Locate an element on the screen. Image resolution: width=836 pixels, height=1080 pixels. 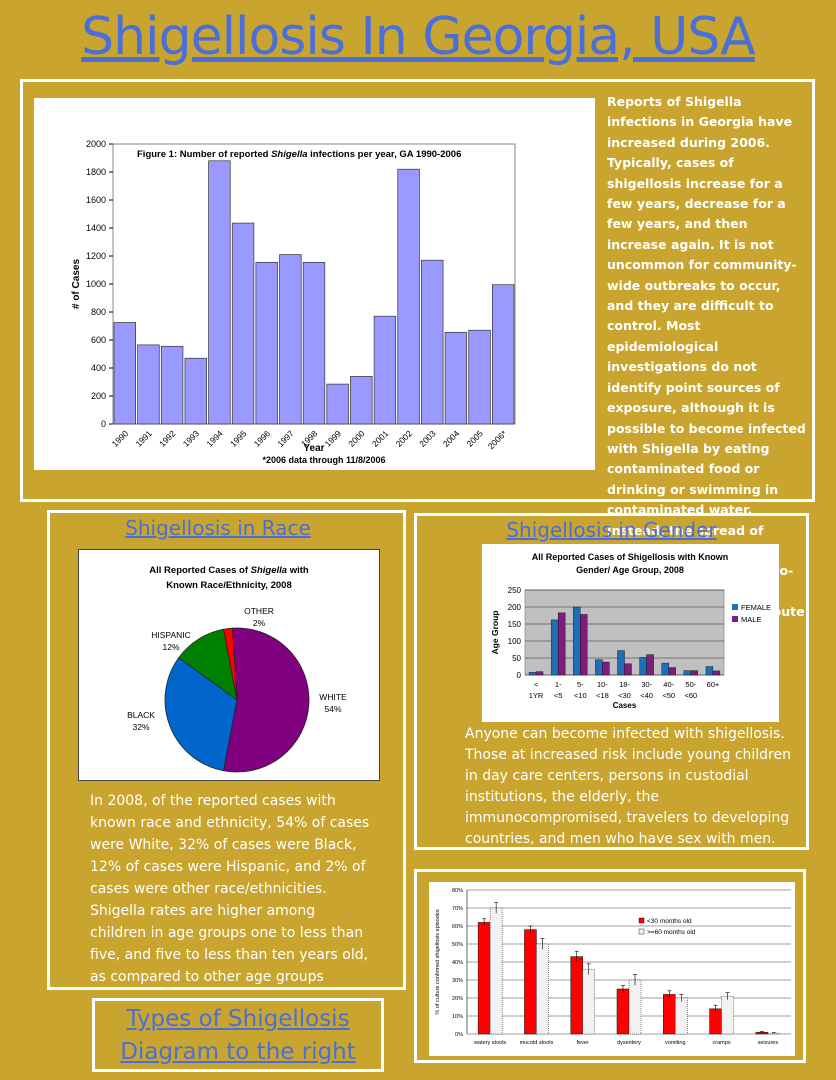
x-tick-label: 1994 is located at coordinates (214, 438).